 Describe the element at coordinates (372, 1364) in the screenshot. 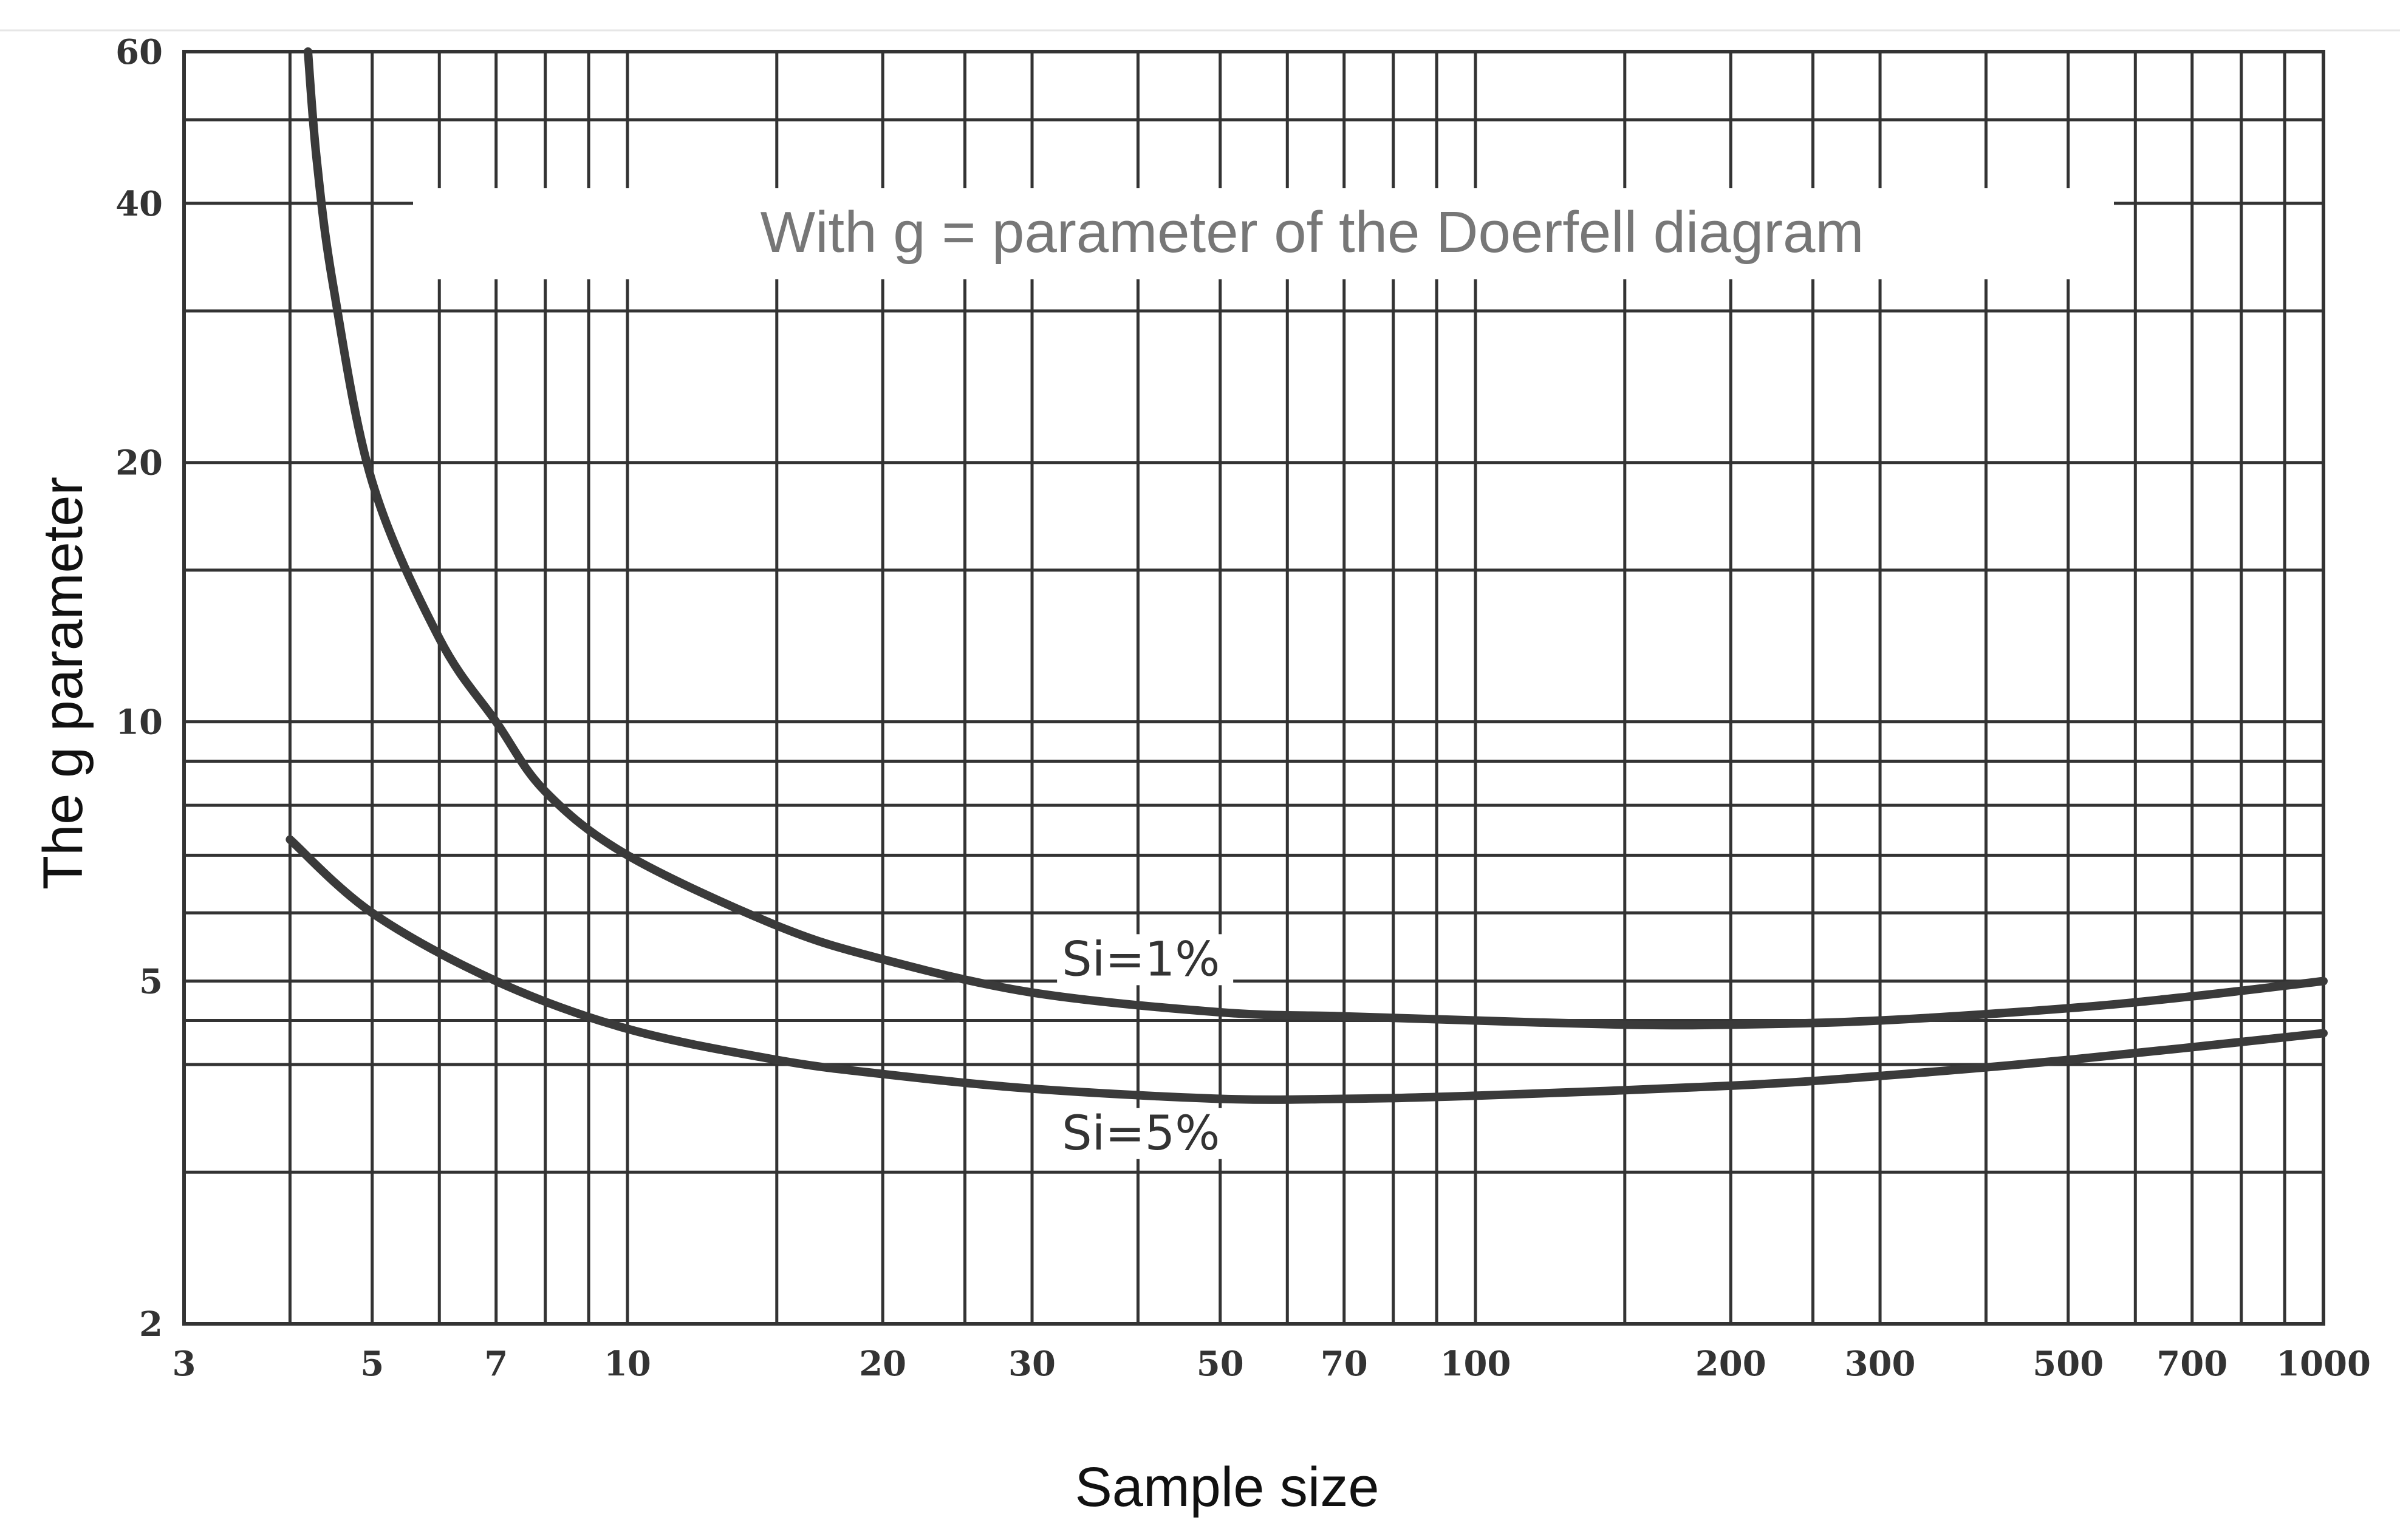

I see `x-tick-label: 5` at that location.